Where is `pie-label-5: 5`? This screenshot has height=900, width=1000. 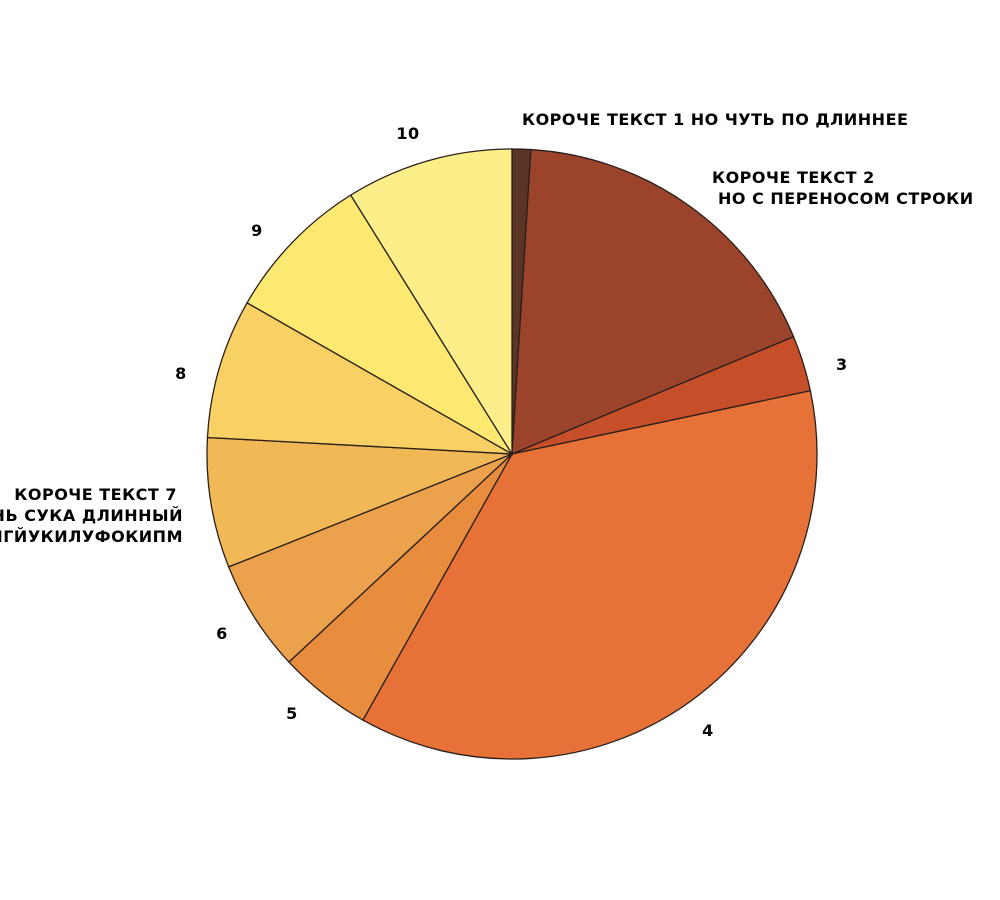 pie-label-5: 5 is located at coordinates (292, 713).